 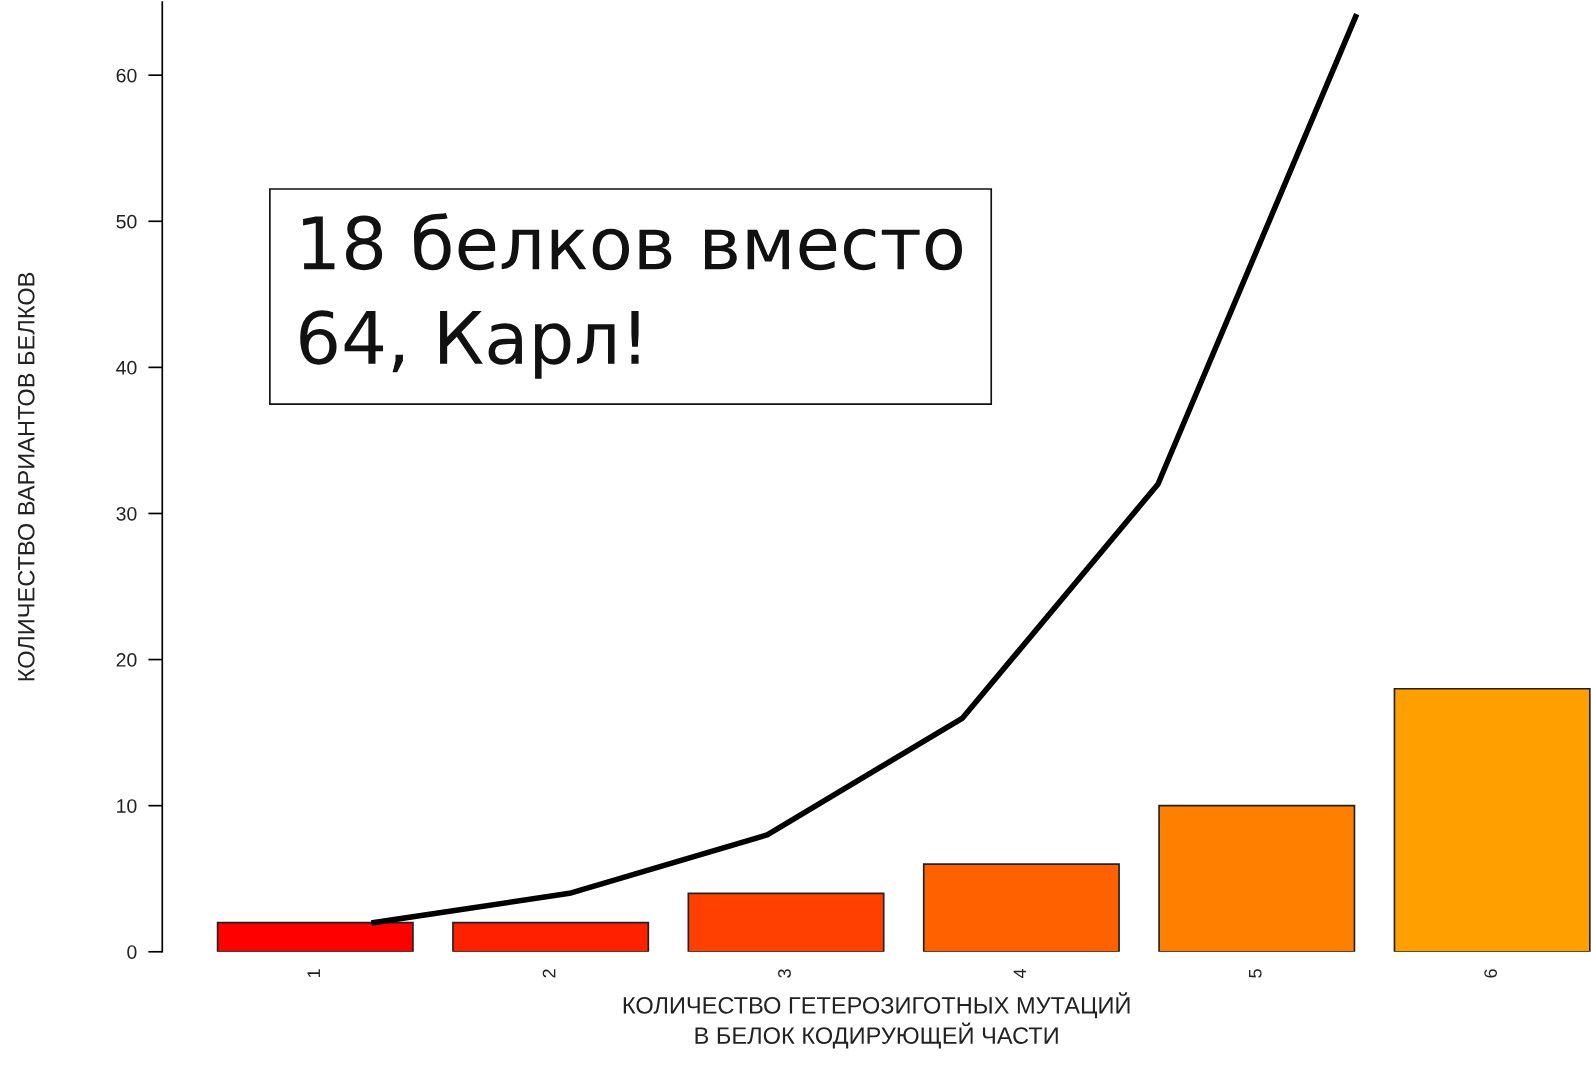 What do you see at coordinates (876, 1020) in the screenshot?
I see `x-axis-title: КОЛИЧЕСТВО ГЕТЕРОЗИГОТНЫХ МУТАЦИЙ В БЕЛОК КОДИРУЮЩЕЙ ЧАСТИ` at bounding box center [876, 1020].